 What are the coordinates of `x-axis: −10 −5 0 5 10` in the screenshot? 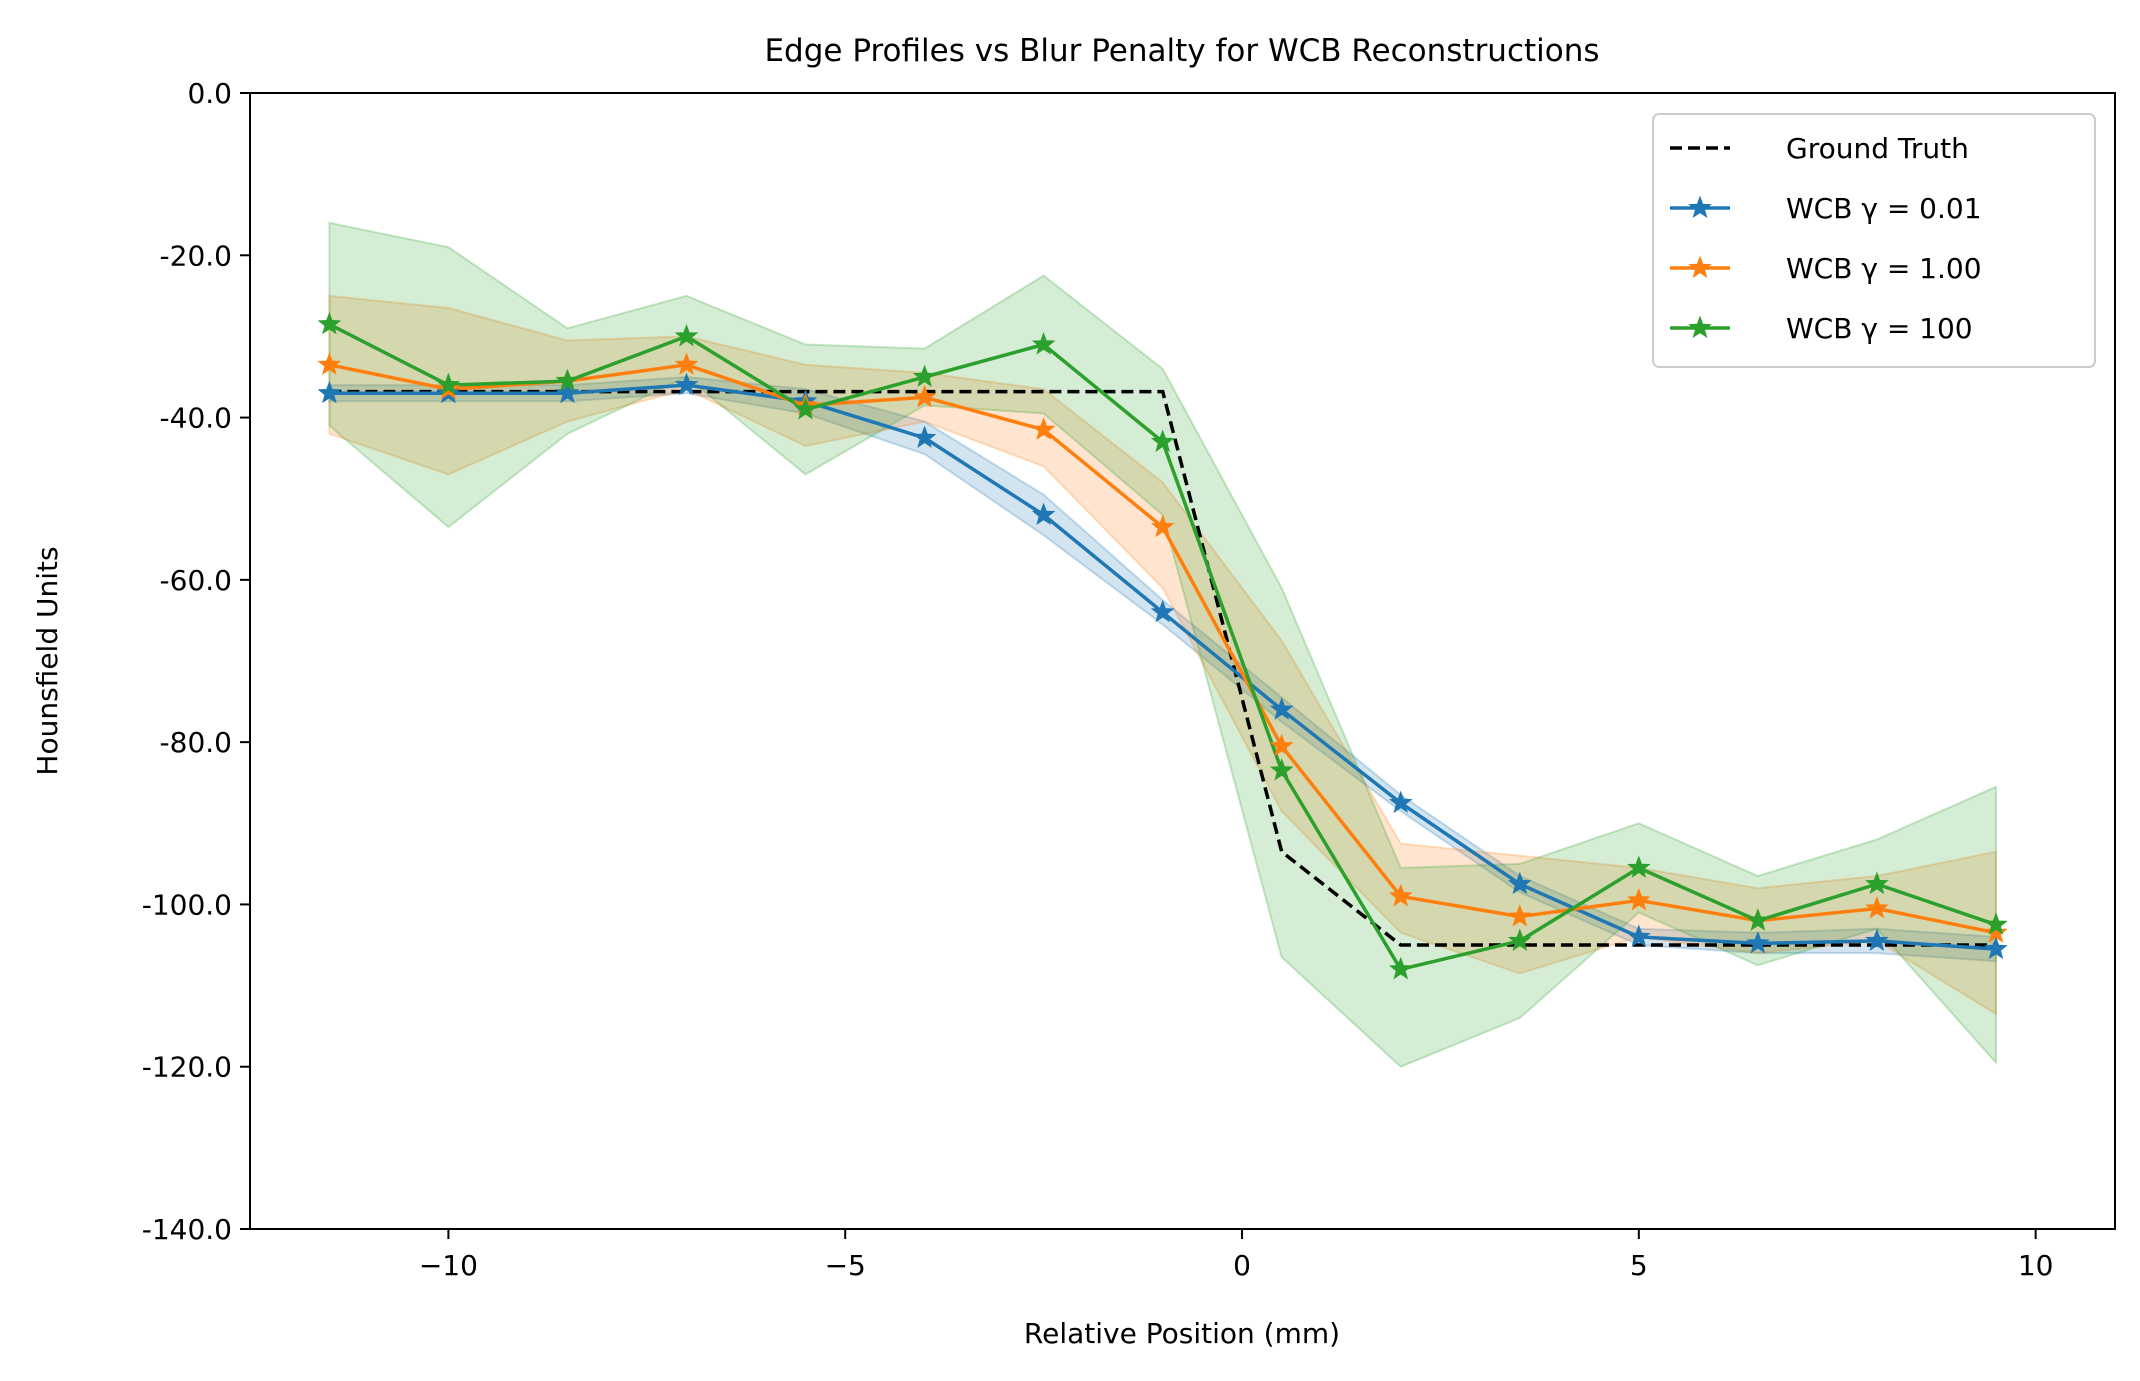 It's located at (1236, 1255).